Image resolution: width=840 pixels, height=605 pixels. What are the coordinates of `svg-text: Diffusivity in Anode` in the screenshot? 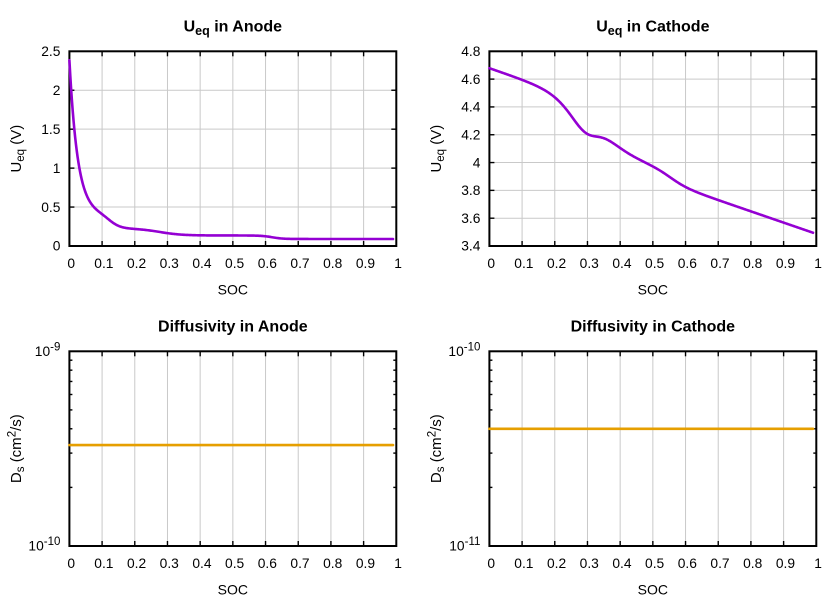 It's located at (233, 327).